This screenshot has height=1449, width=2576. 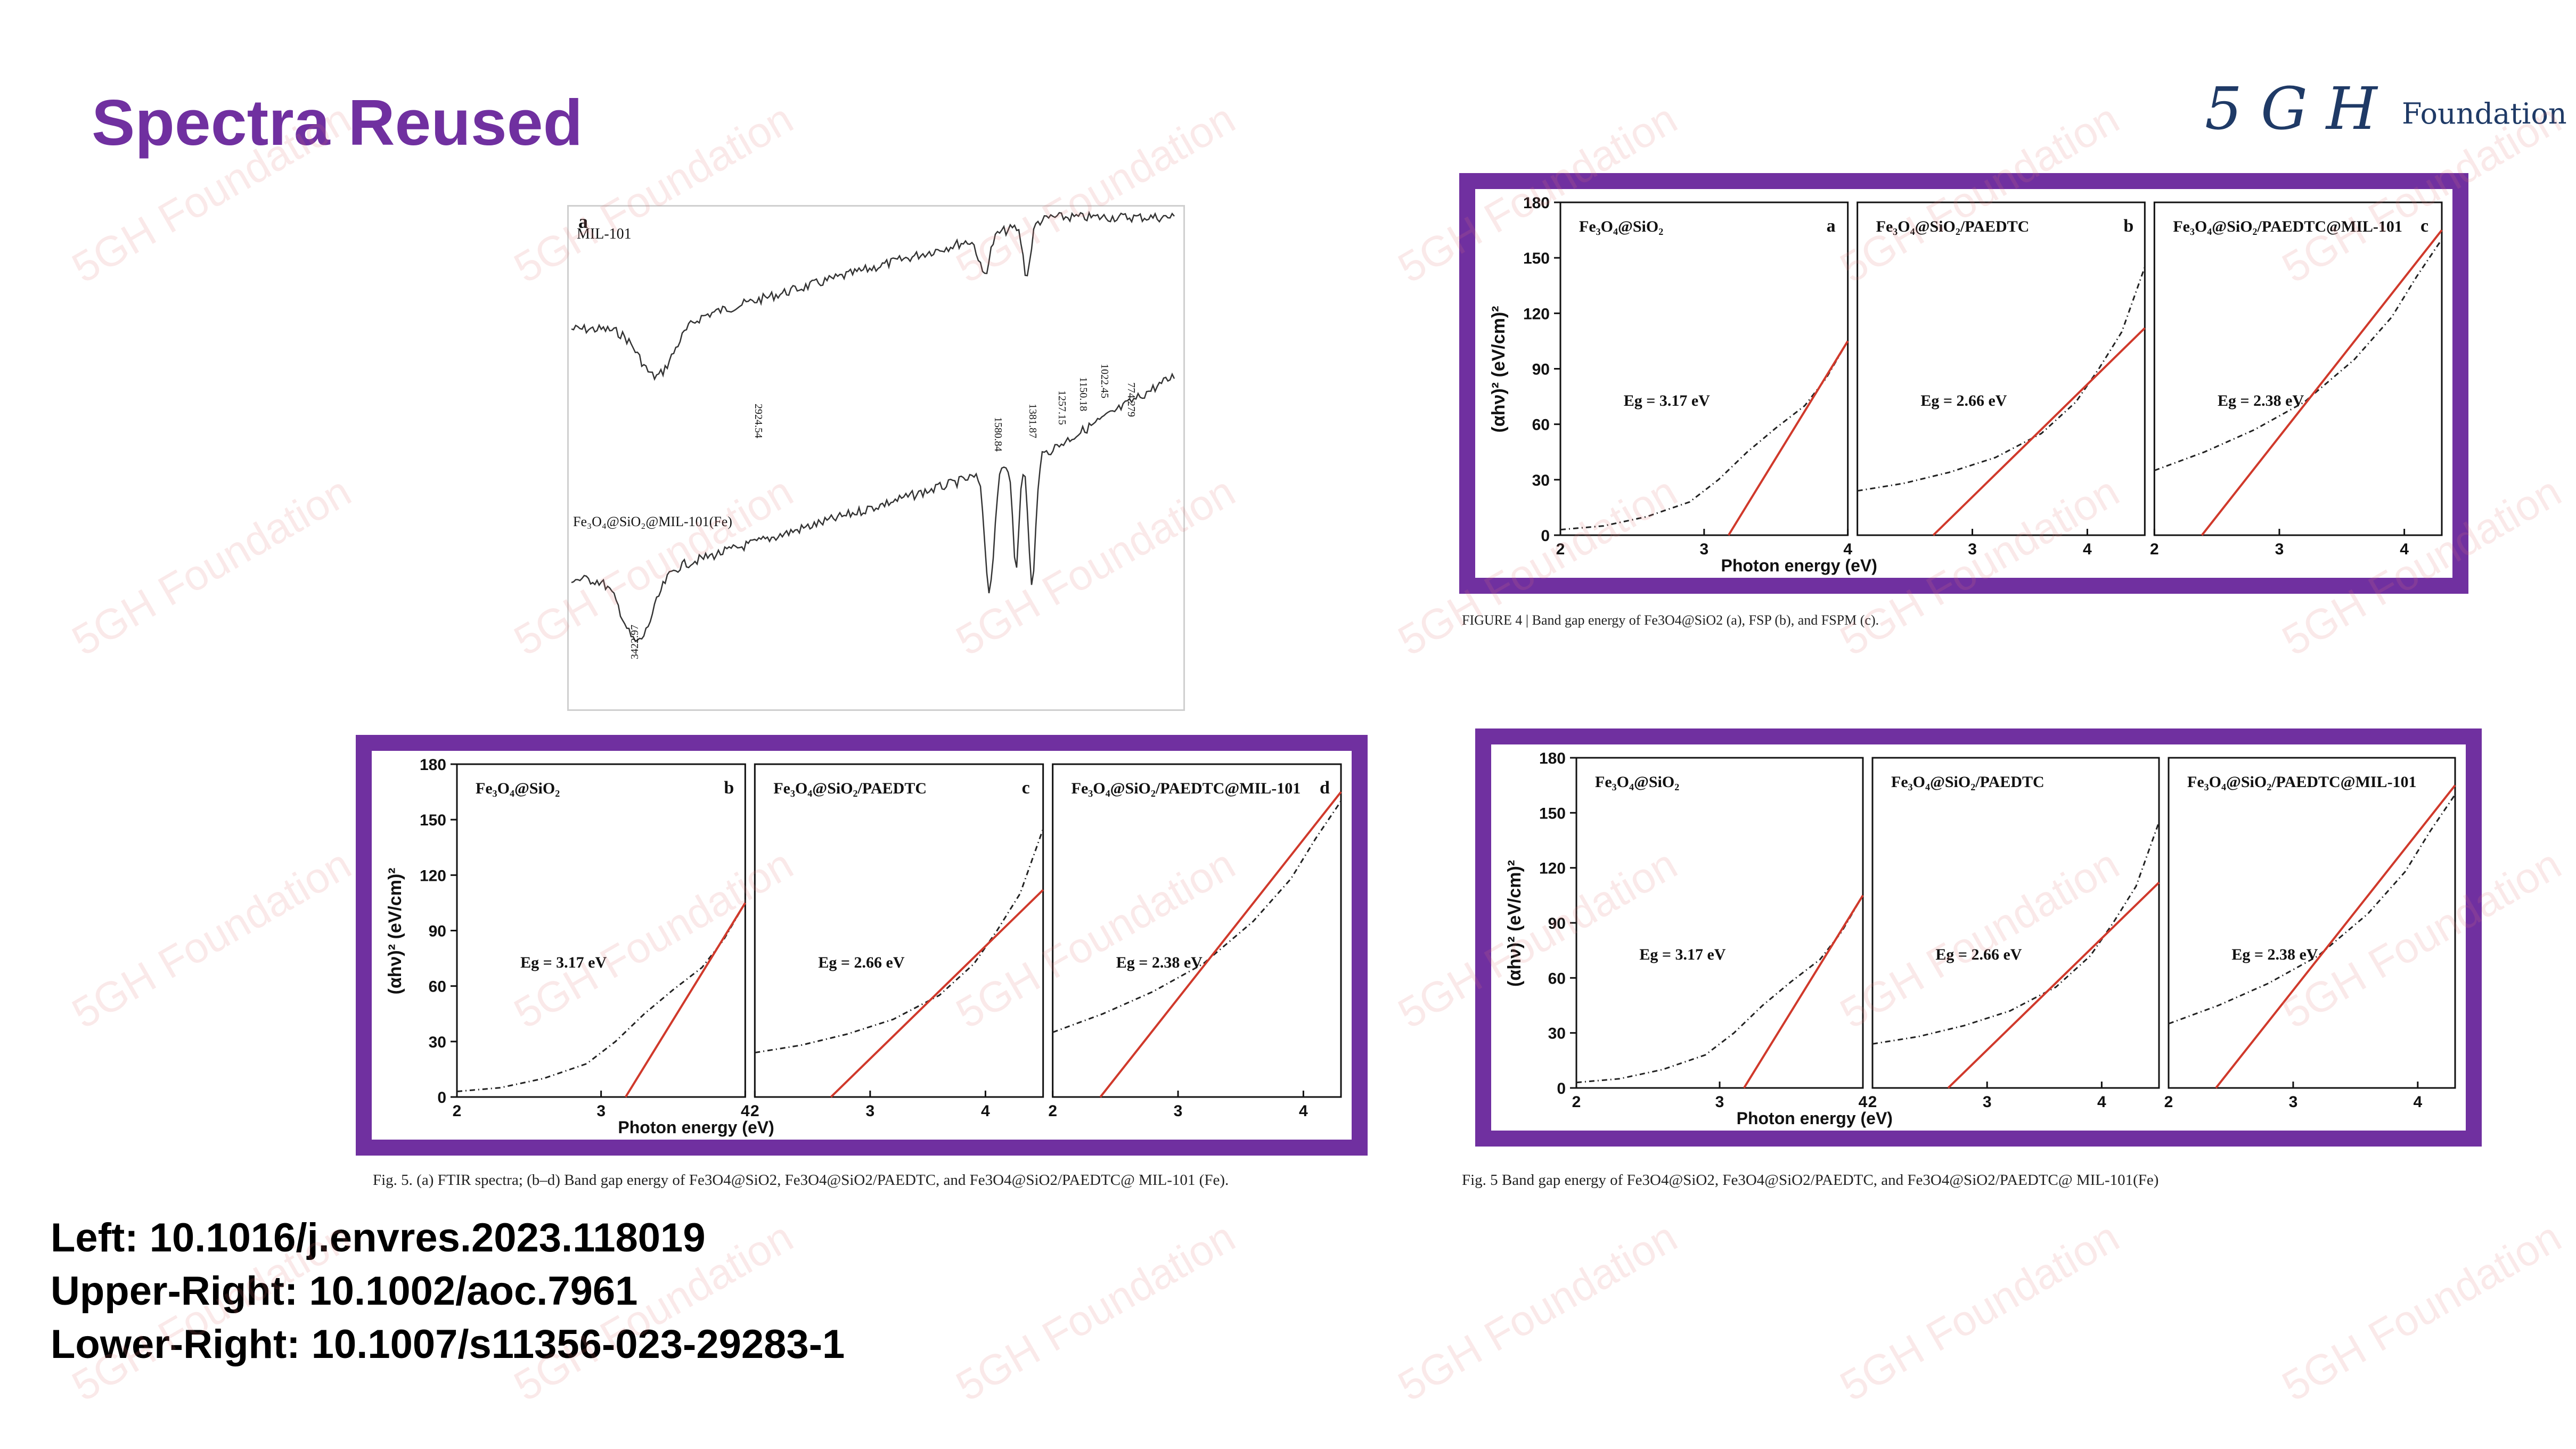 I want to click on doi-lower-right: Lower-Right: 10.1007/s11356-023-29283-1, so click(x=448, y=1344).